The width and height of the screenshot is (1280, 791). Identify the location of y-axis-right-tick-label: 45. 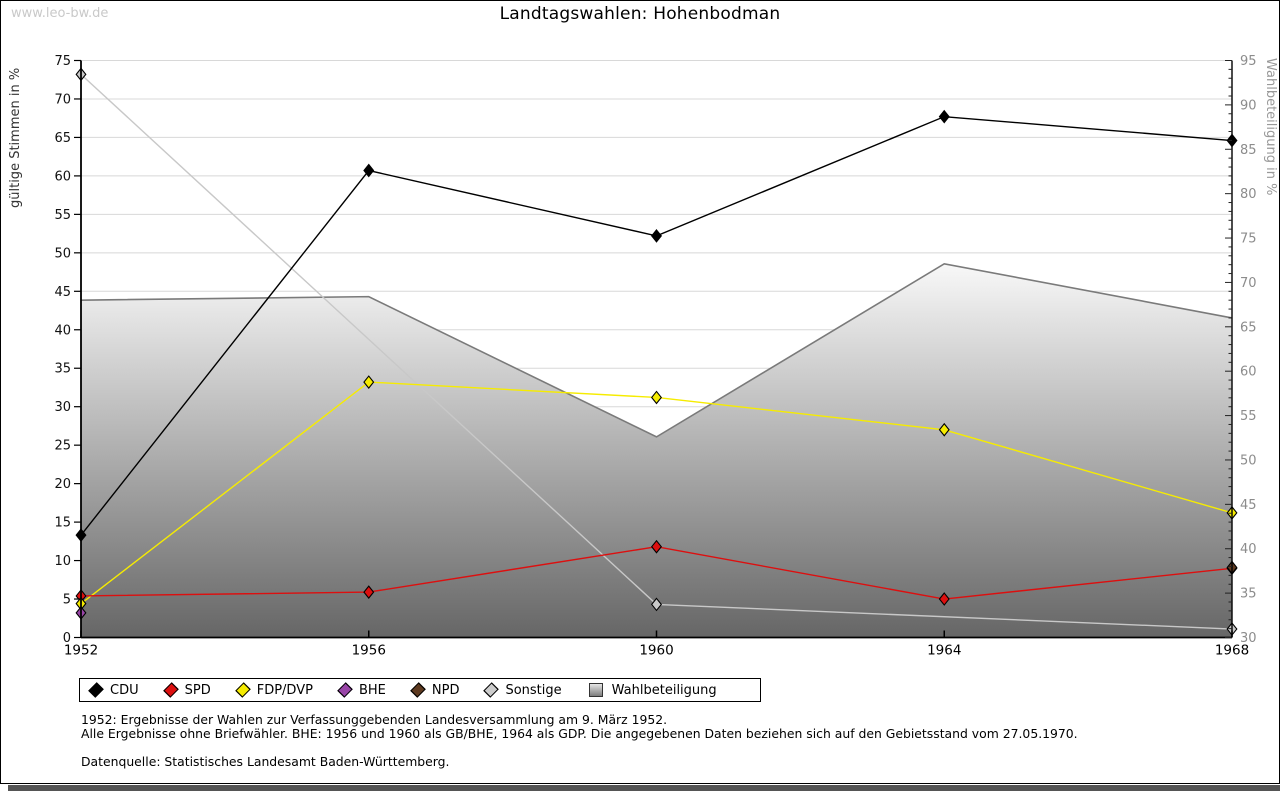
(1248, 505).